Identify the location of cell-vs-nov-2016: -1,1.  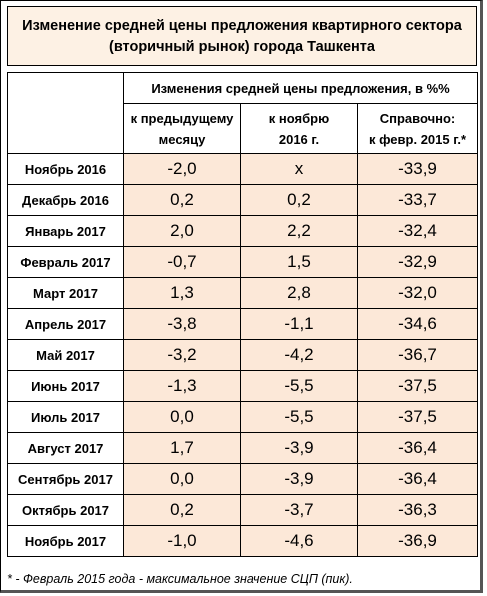
(299, 324).